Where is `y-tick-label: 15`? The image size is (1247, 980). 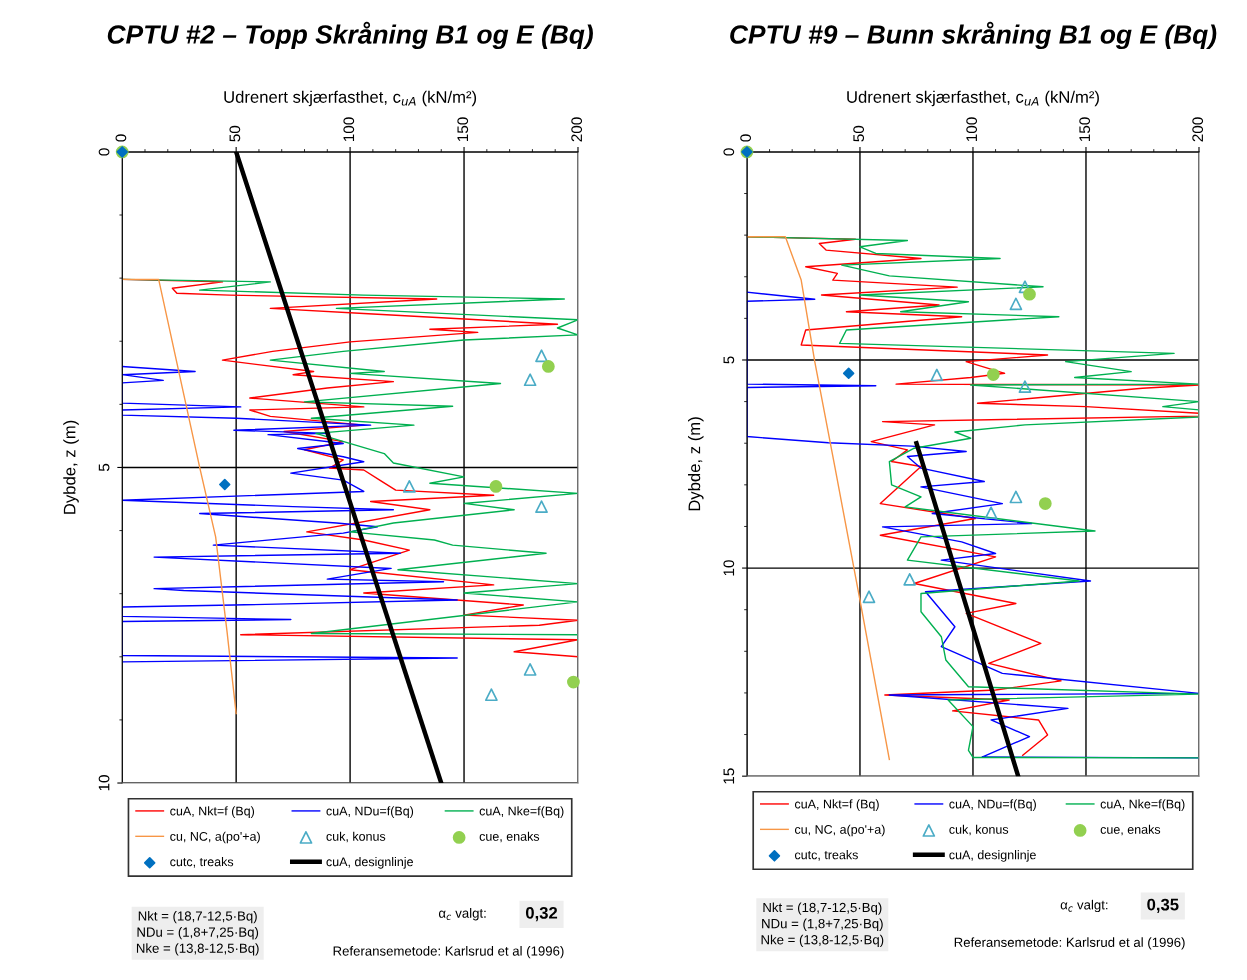
y-tick-label: 15 is located at coordinates (729, 776).